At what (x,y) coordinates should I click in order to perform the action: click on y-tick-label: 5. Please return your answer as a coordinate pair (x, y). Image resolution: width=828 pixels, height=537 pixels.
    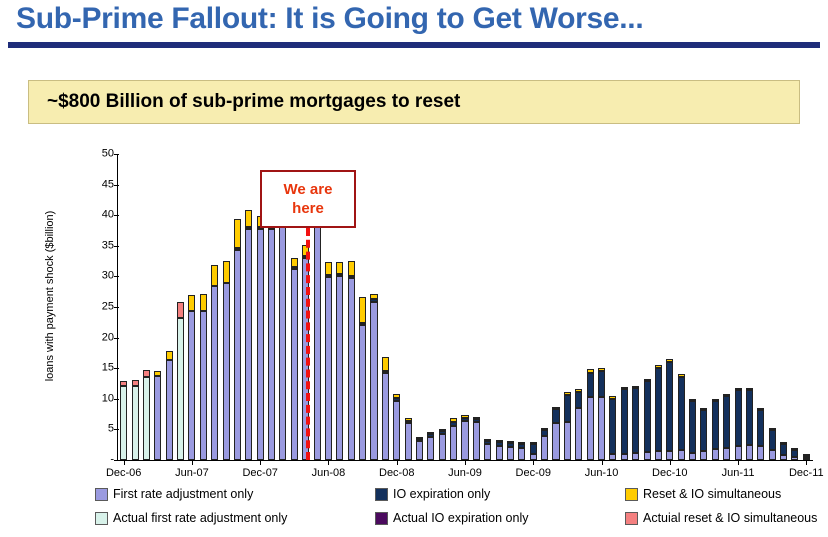
    Looking at the image, I should click on (110, 428).